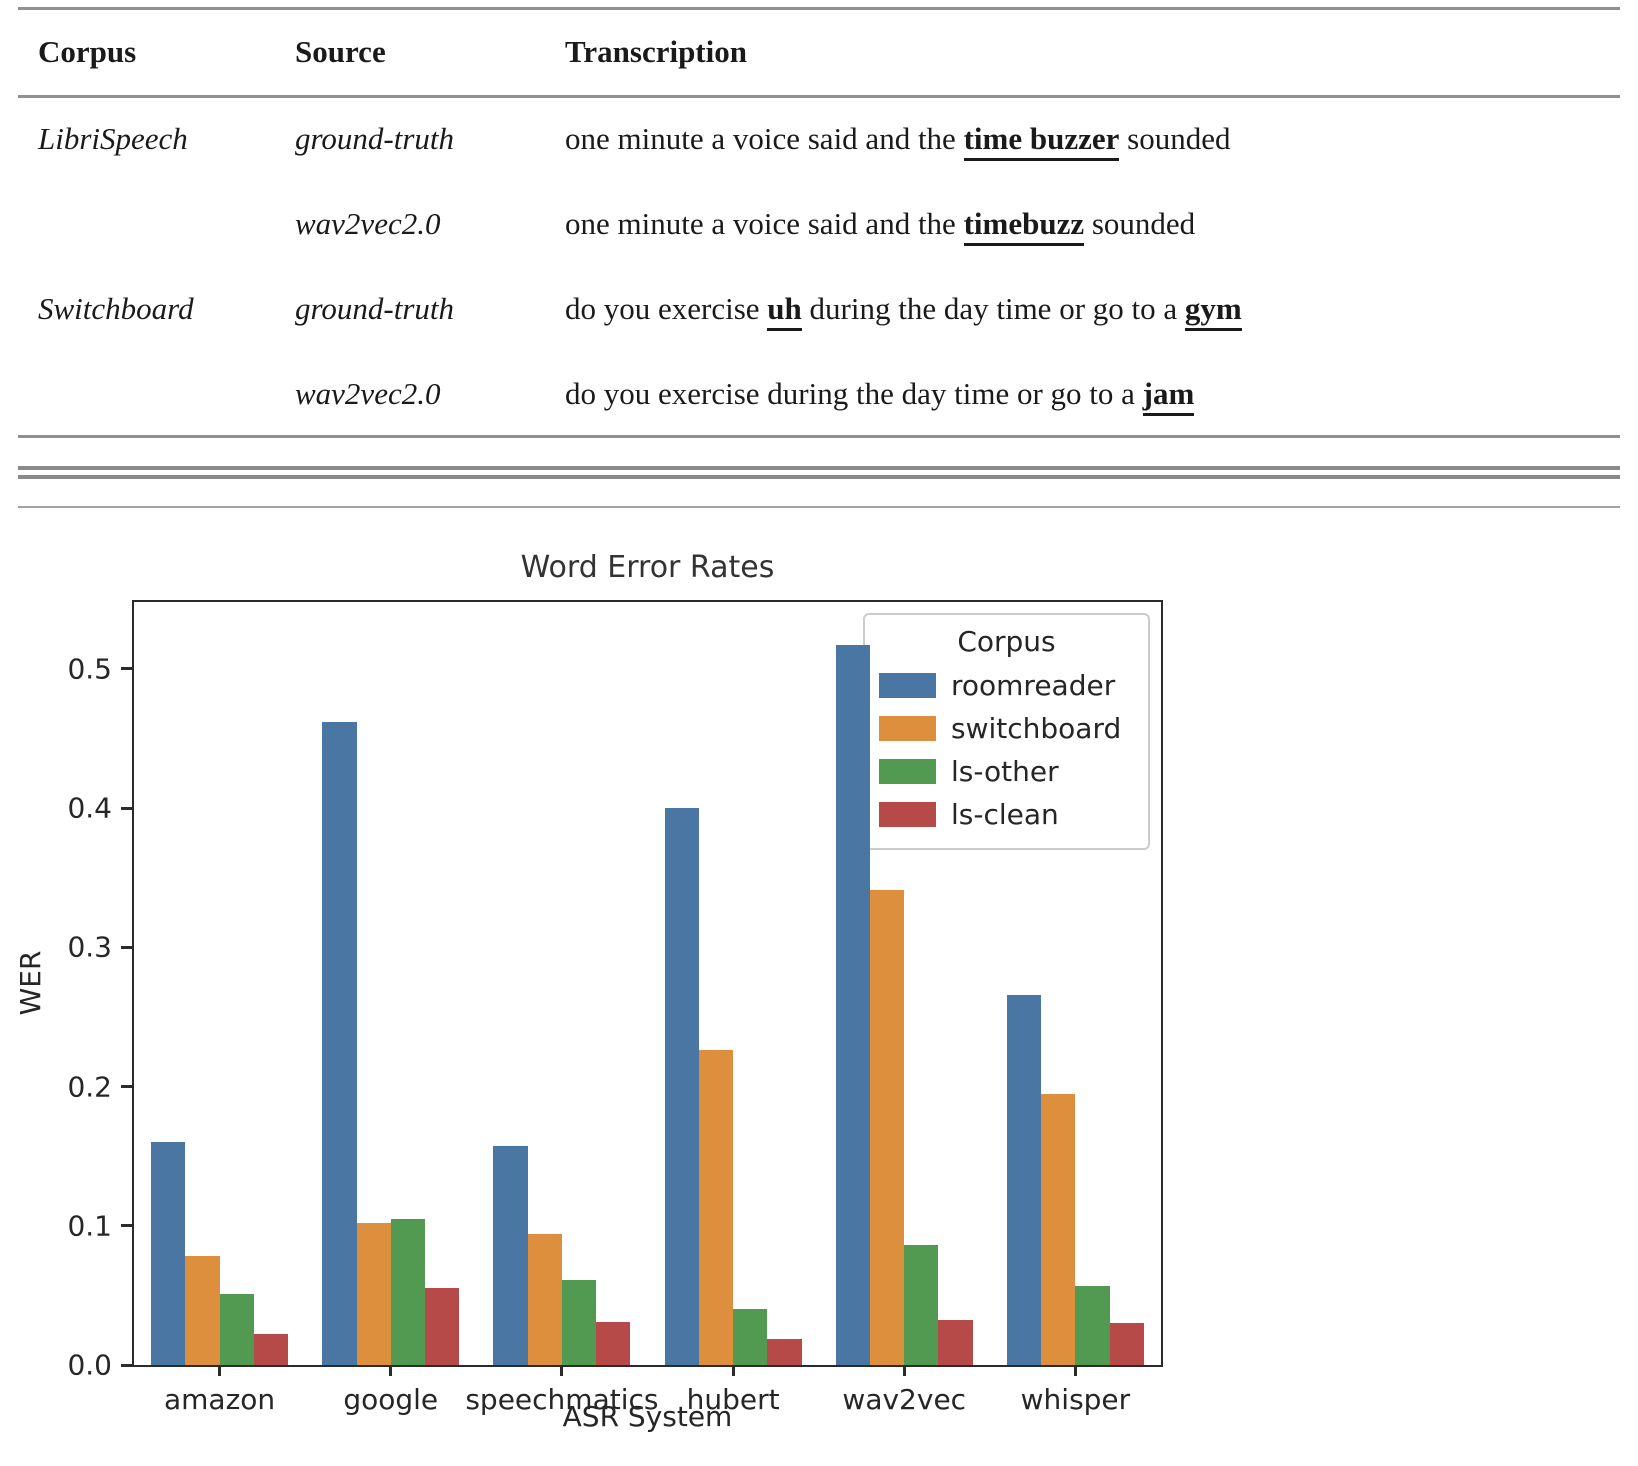 The image size is (1638, 1466). I want to click on x-tick-label: whisper, so click(1075, 1399).